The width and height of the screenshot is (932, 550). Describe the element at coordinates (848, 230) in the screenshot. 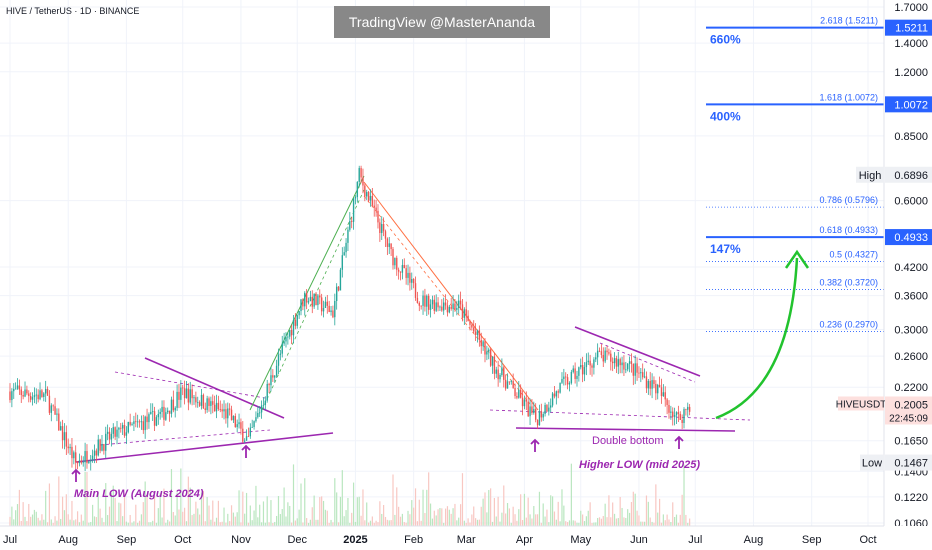

I see `fib-label: 0.618 (0.4933)` at that location.